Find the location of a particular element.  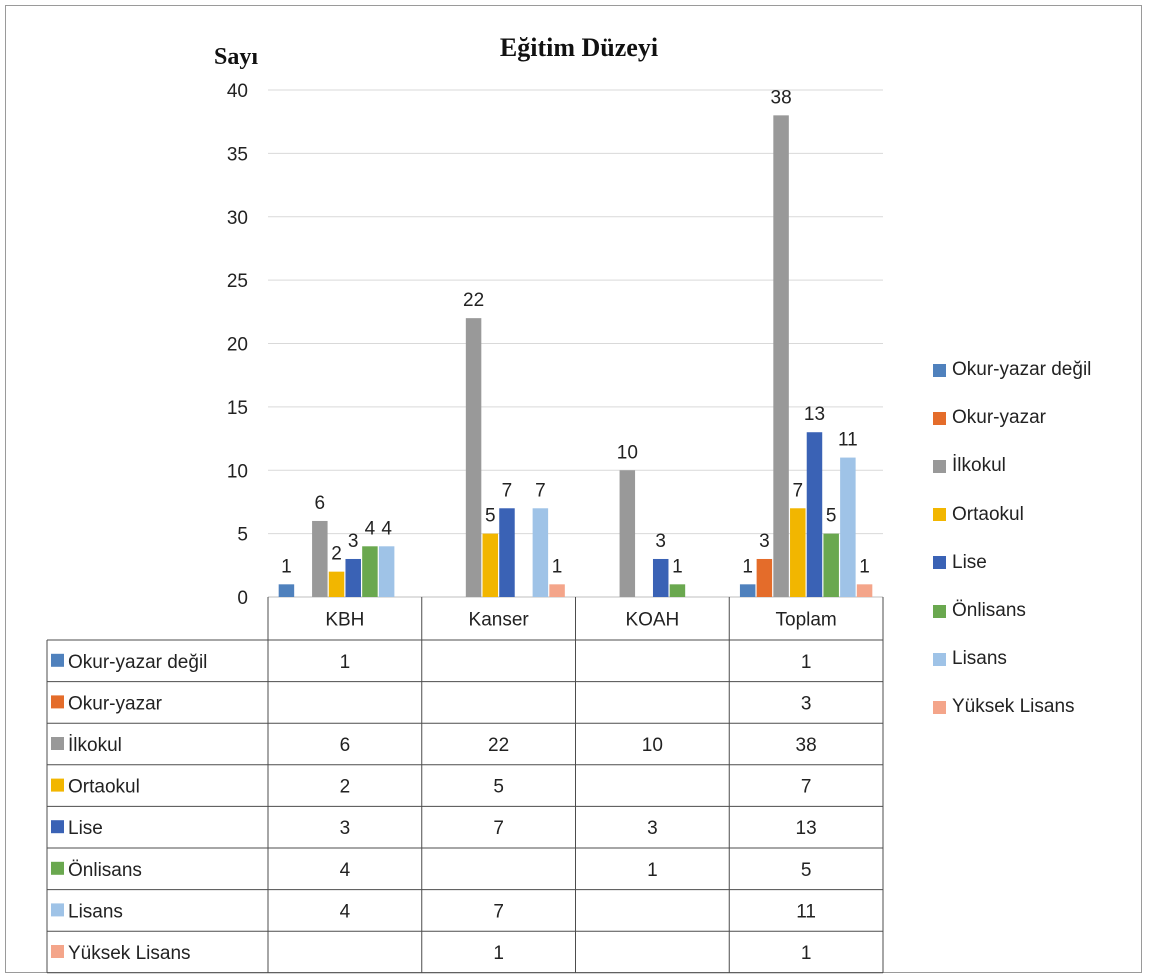

data-label: 10 is located at coordinates (627, 452).